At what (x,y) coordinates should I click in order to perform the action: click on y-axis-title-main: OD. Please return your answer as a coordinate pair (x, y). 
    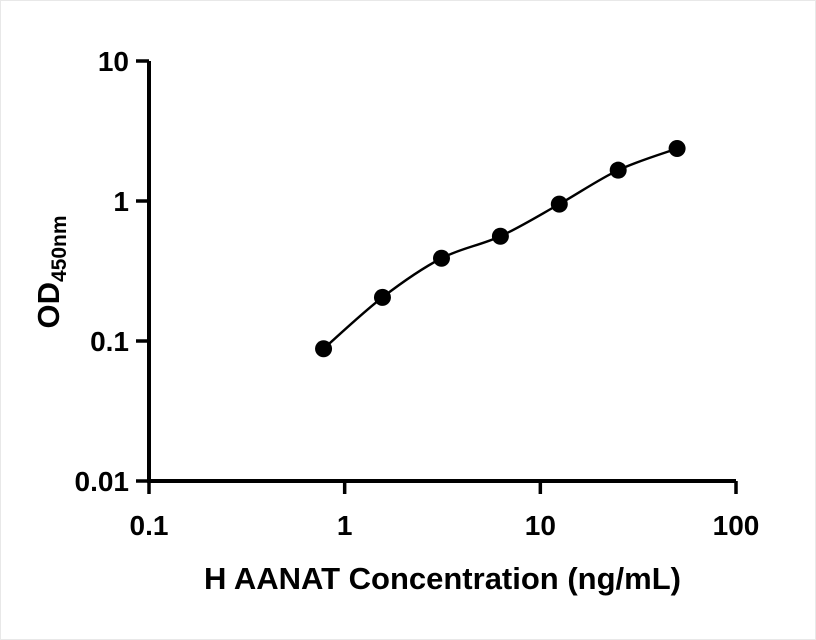
    Looking at the image, I should click on (48, 305).